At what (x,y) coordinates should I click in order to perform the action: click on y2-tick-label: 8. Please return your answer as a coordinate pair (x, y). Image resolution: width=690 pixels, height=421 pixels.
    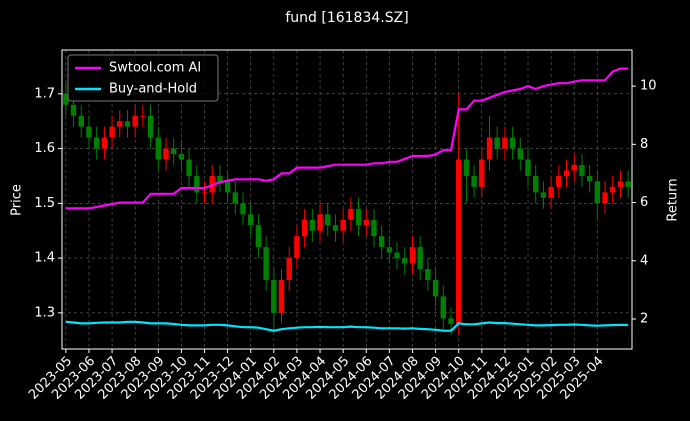
    Looking at the image, I should click on (644, 144).